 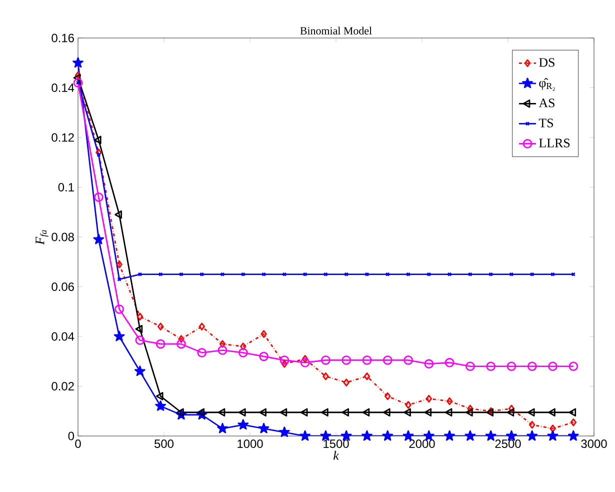 What do you see at coordinates (422, 444) in the screenshot?
I see `x-tick-label: 2000` at bounding box center [422, 444].